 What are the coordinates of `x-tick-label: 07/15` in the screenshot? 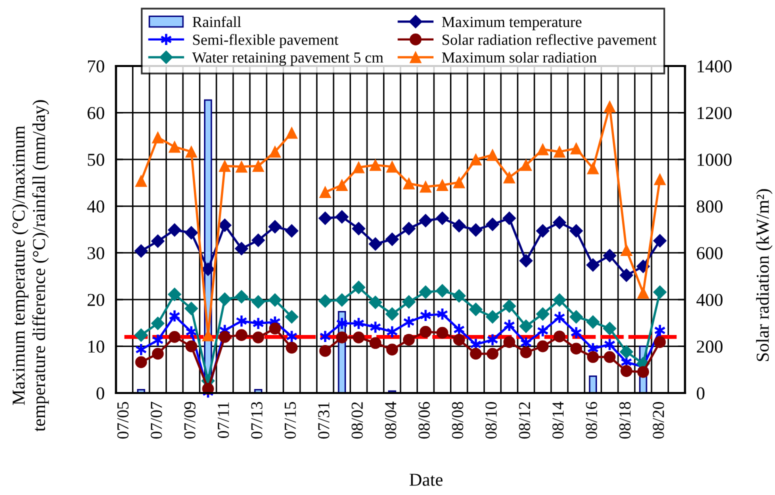 It's located at (290, 420).